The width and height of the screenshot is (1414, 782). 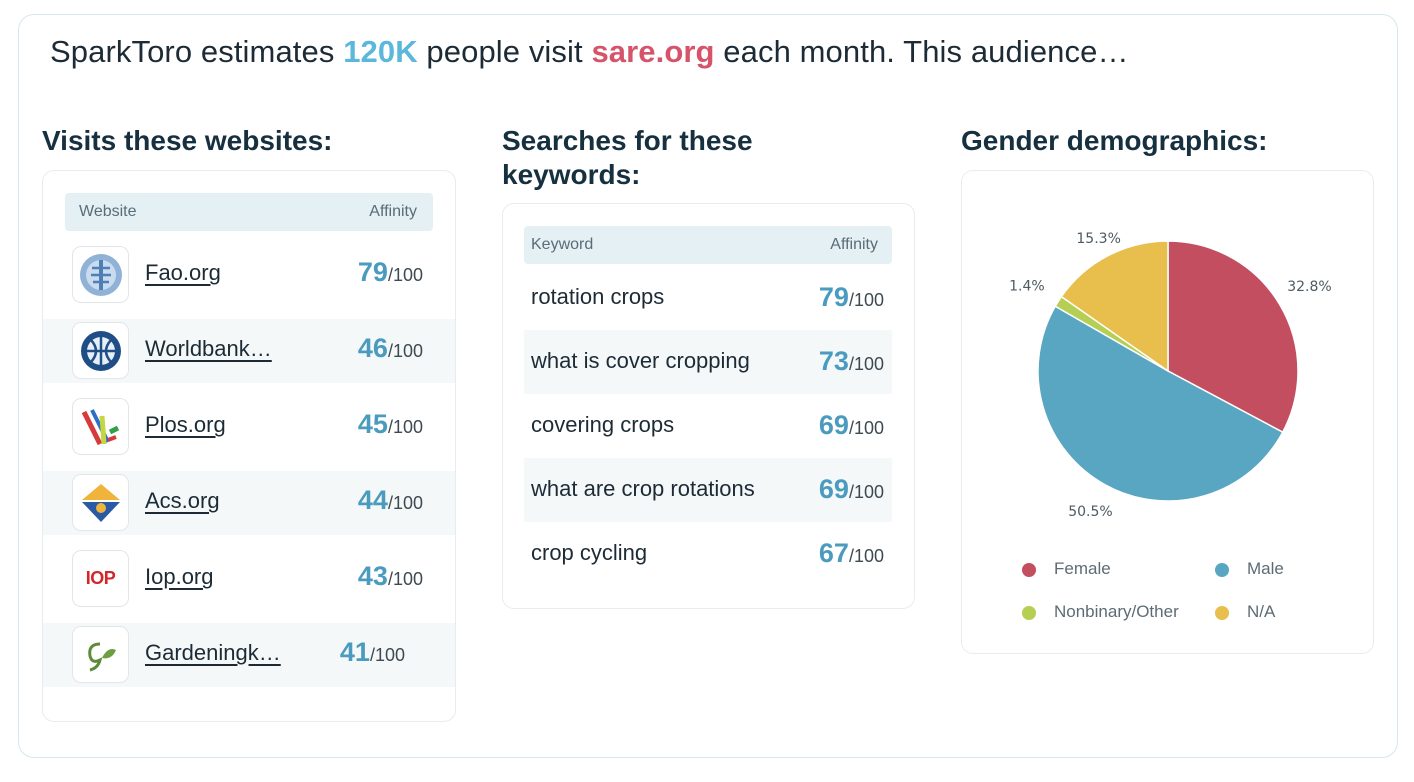 What do you see at coordinates (1098, 239) in the screenshot?
I see `pie-data-label: 15.3%` at bounding box center [1098, 239].